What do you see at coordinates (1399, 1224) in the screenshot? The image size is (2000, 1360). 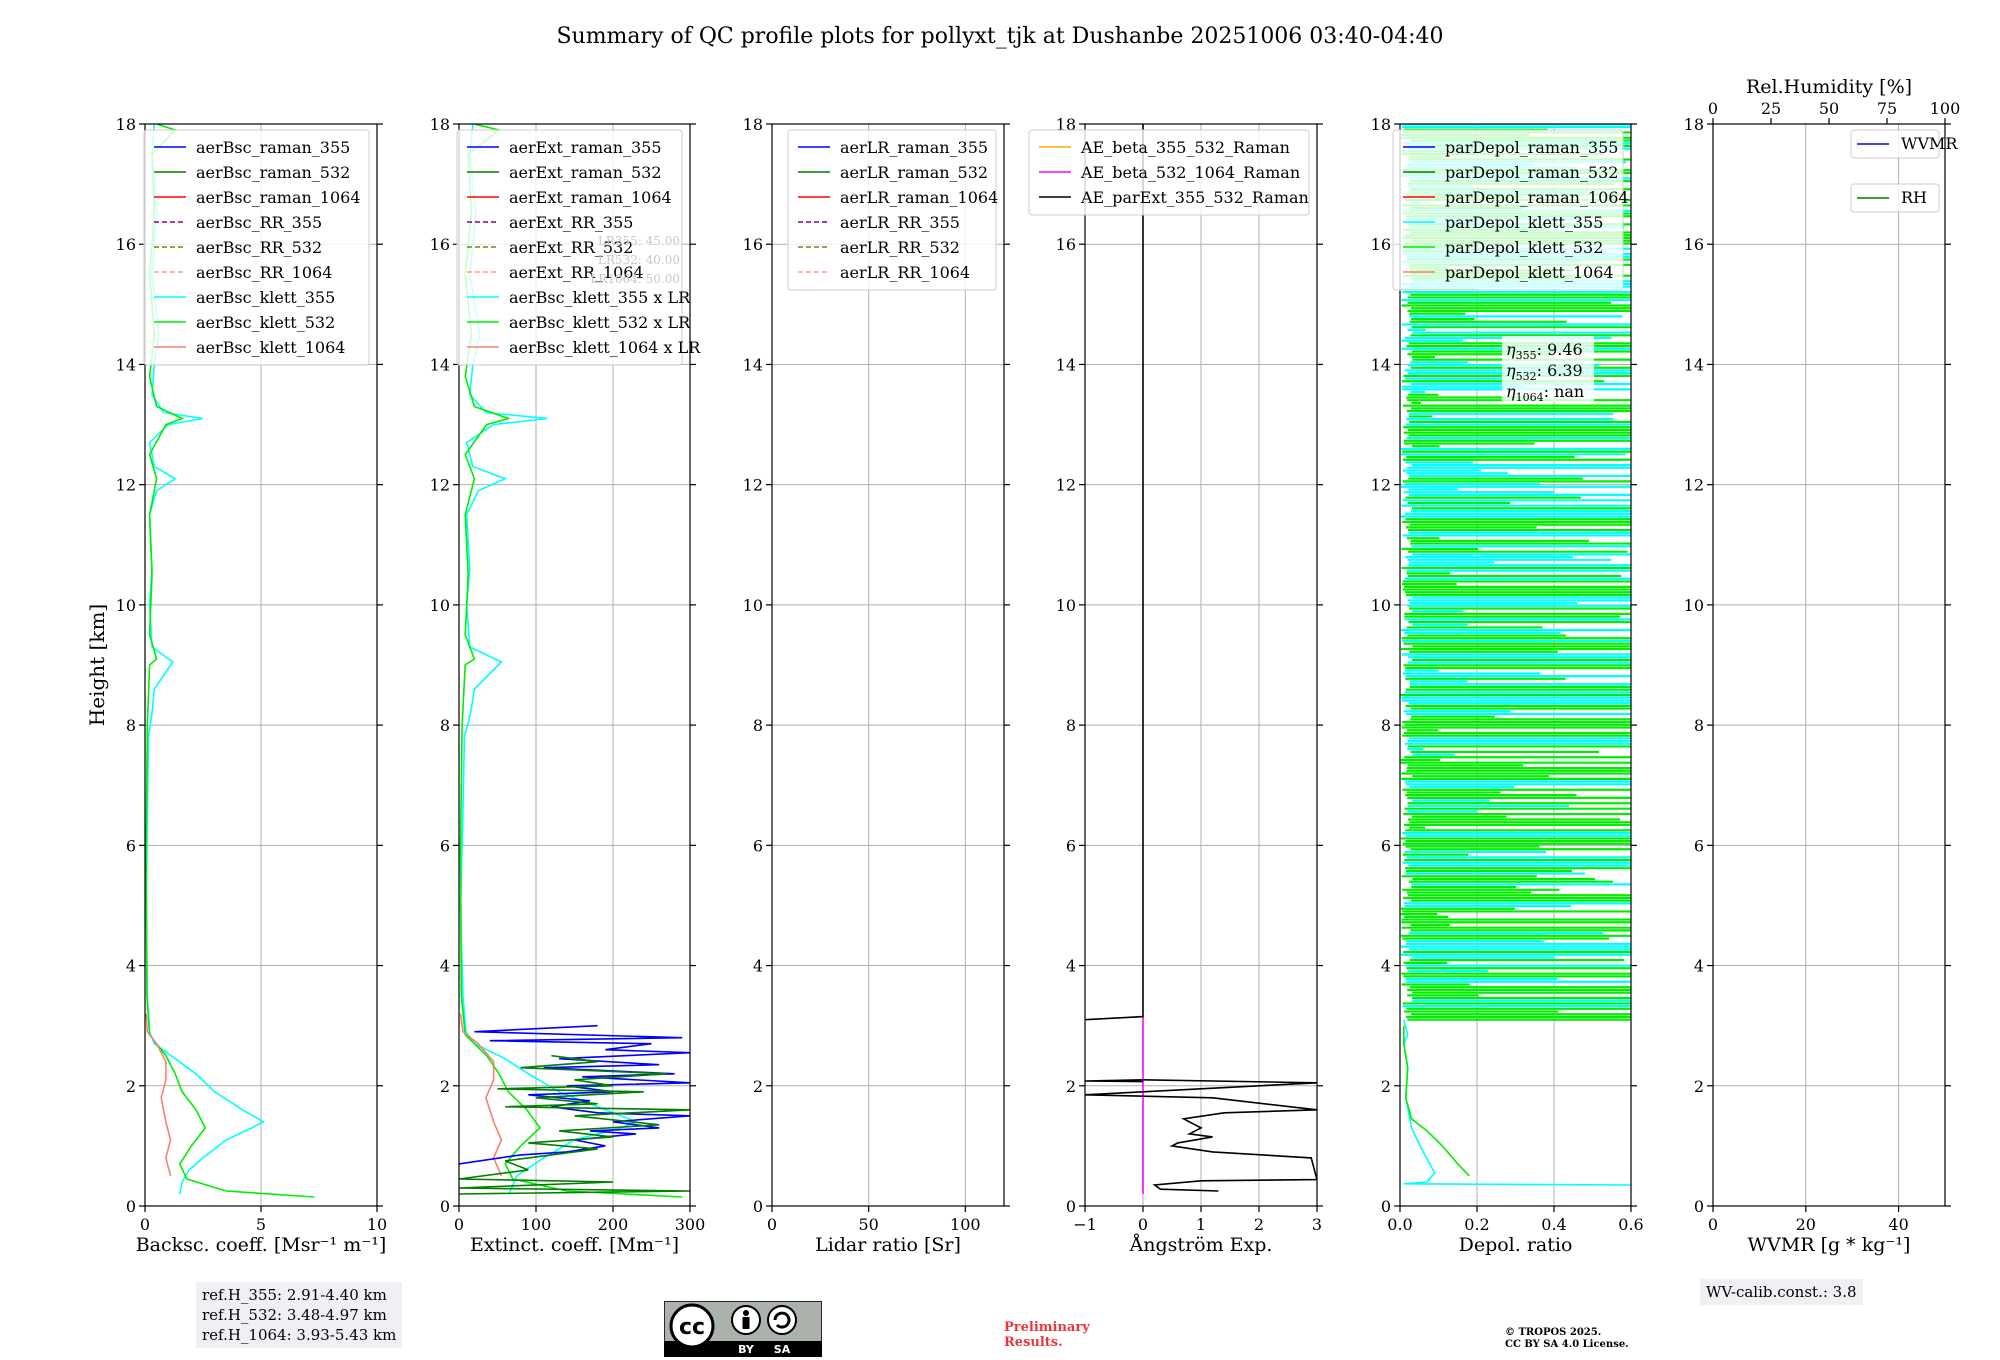 I see `x-tick-label: 0.0` at bounding box center [1399, 1224].